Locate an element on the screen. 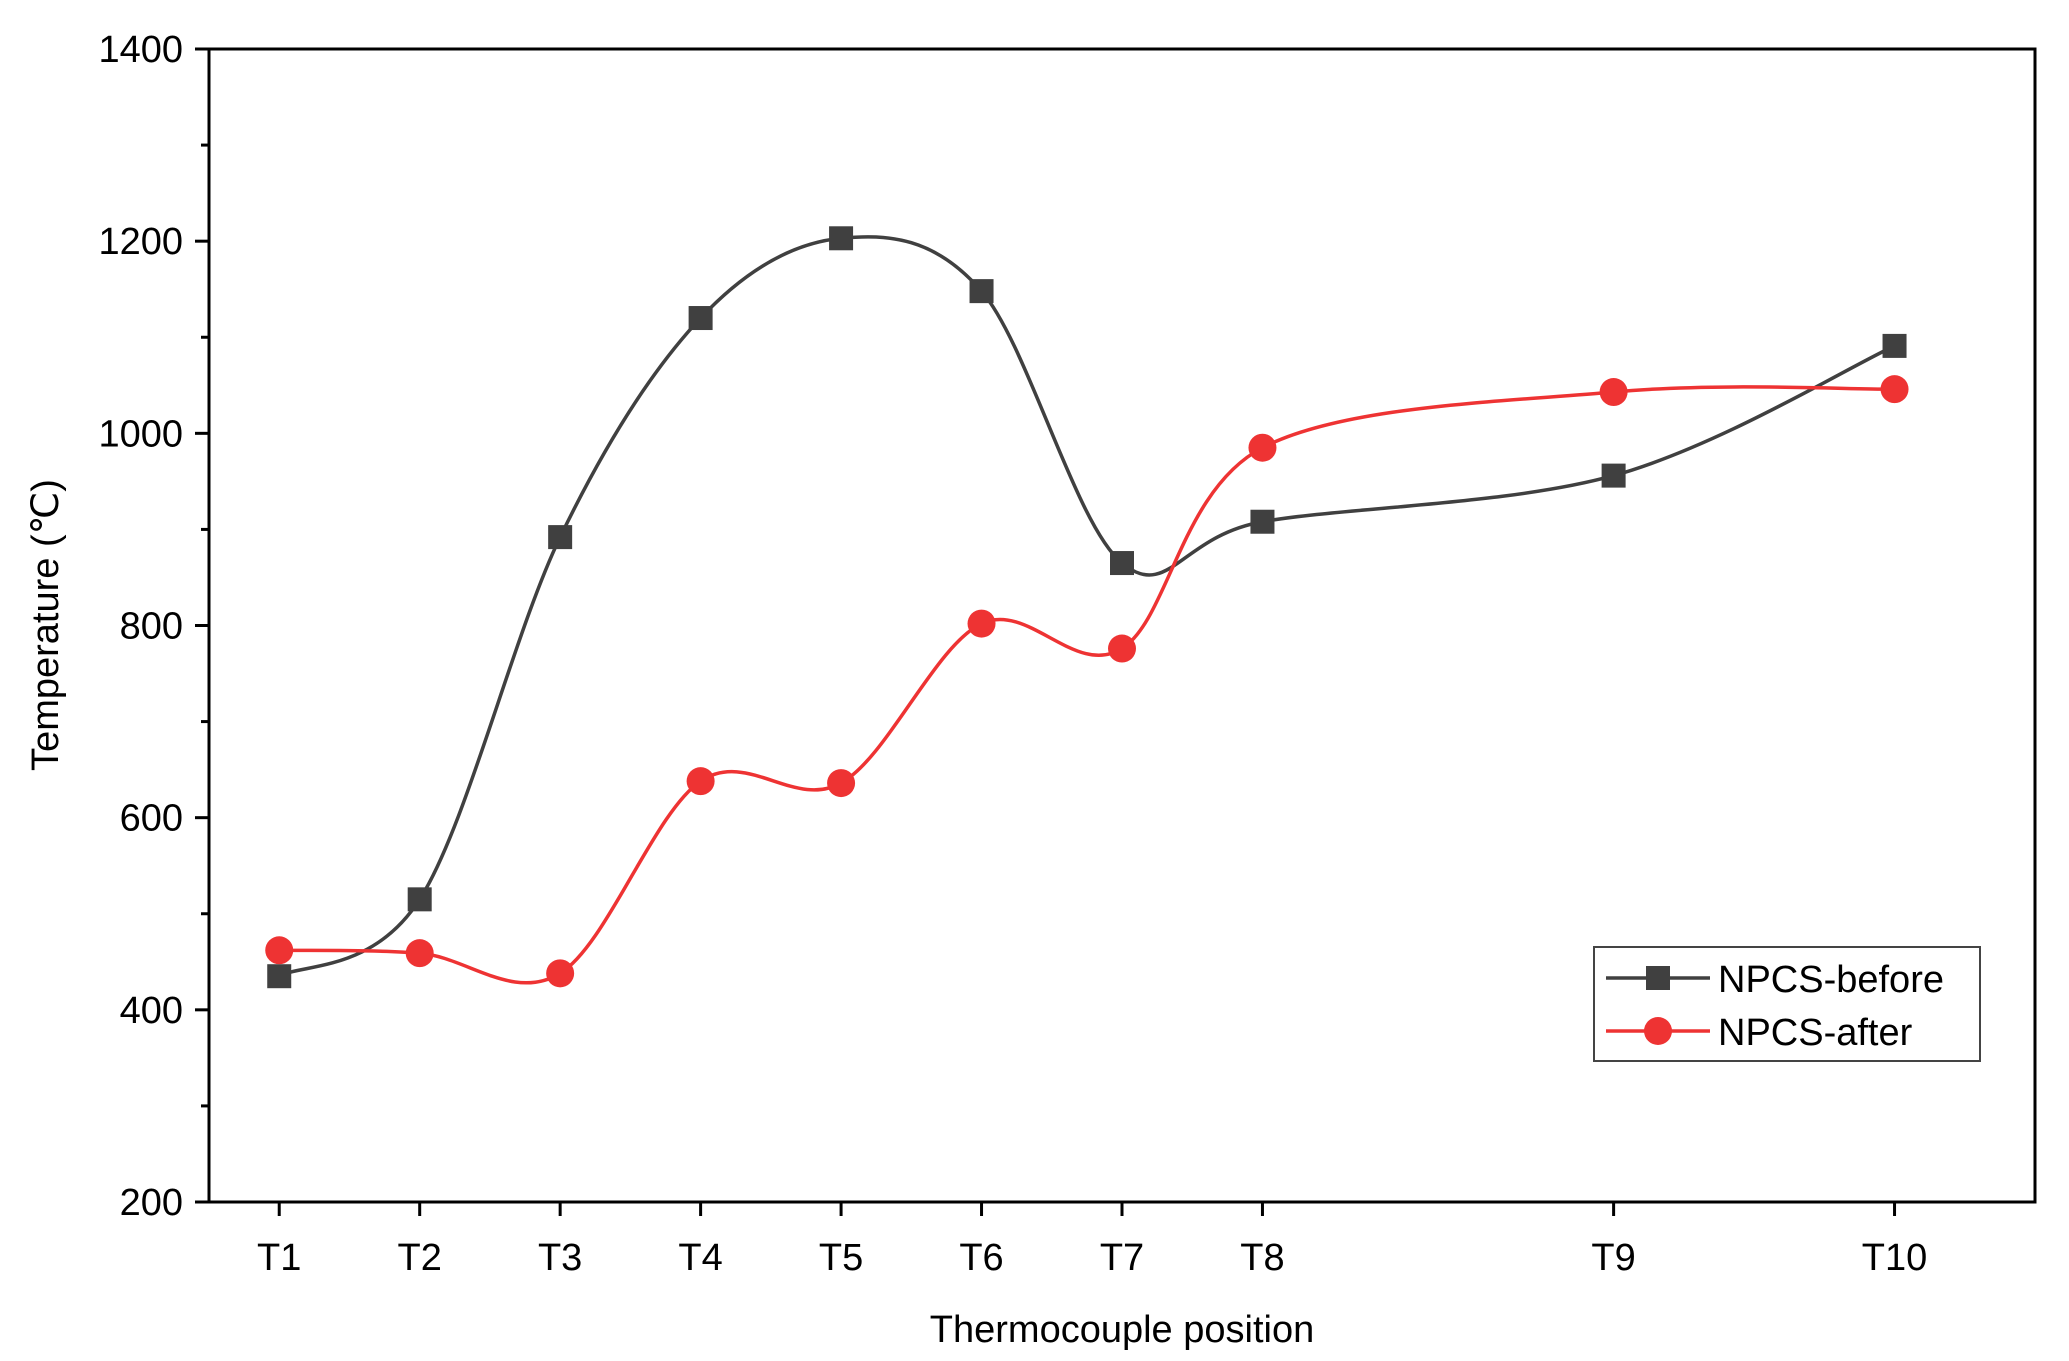 This screenshot has height=1361, width=2069. y-tick-label: 1000 is located at coordinates (140, 434).